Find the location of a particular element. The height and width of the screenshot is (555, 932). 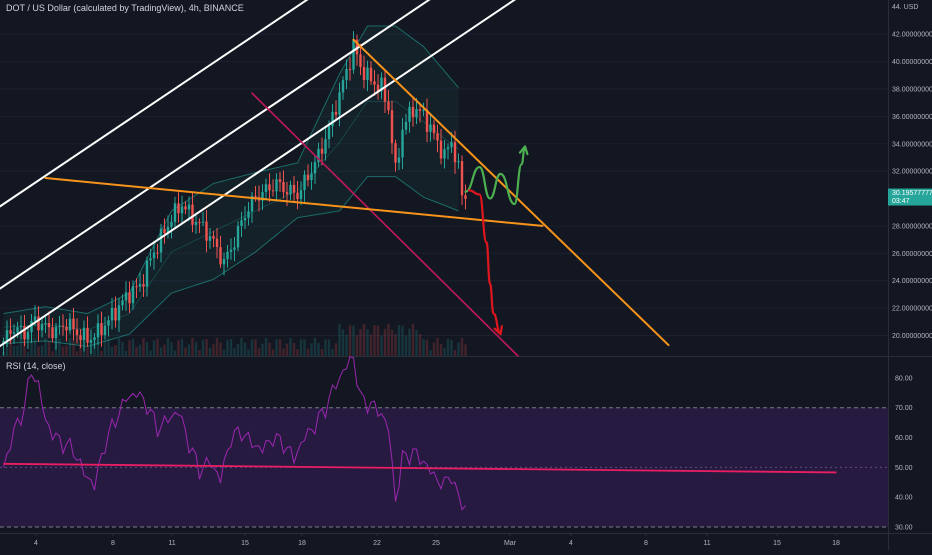

rsi-title: RSI (14, close) is located at coordinates (36, 366).